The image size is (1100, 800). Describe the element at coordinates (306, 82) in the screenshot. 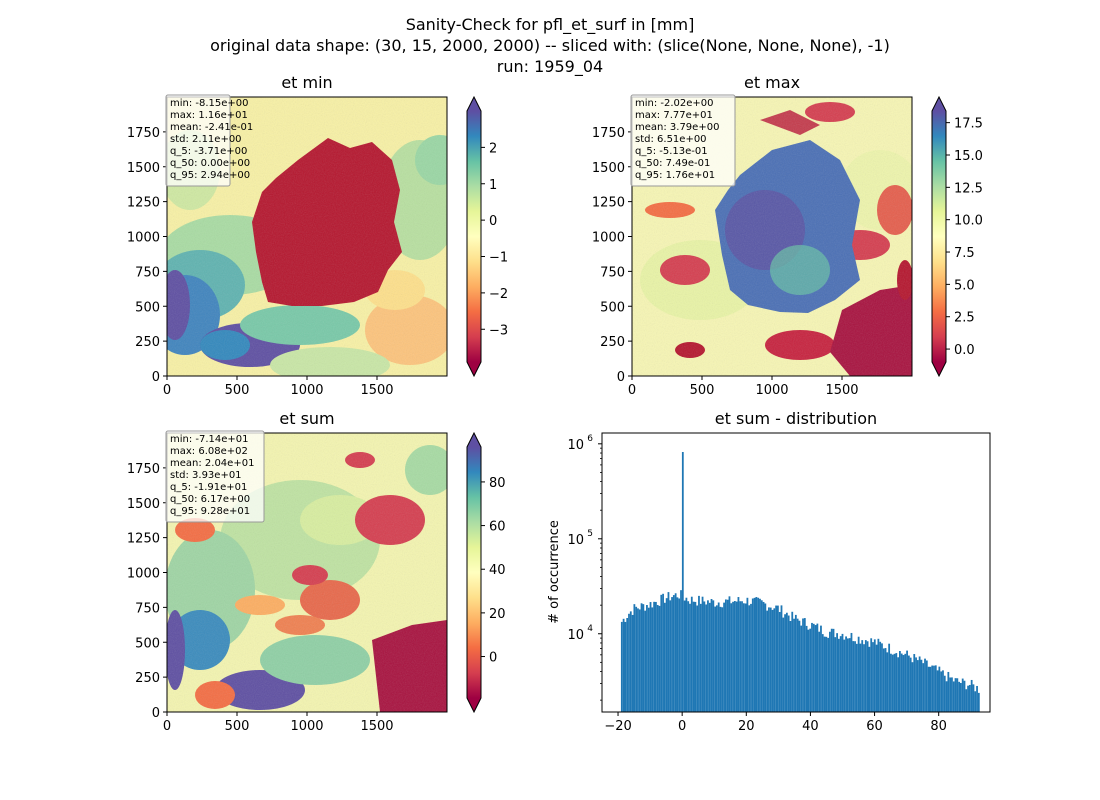

I see `panel-title-et-min: et min` at that location.